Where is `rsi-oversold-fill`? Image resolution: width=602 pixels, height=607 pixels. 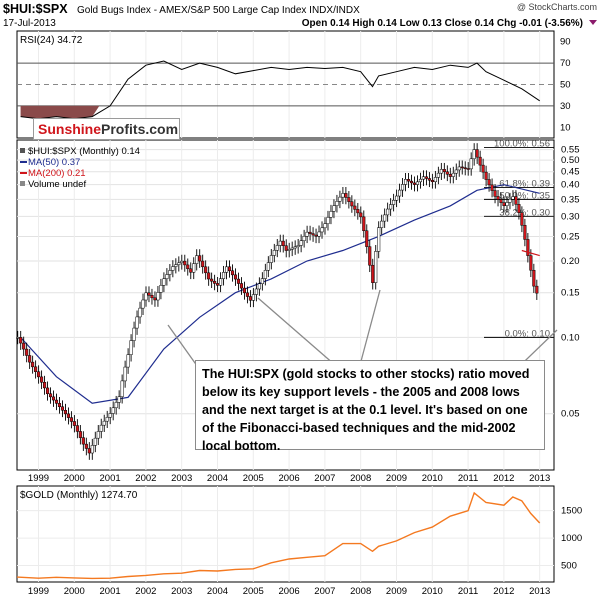
rsi-oversold-fill is located at coordinates (60, 112).